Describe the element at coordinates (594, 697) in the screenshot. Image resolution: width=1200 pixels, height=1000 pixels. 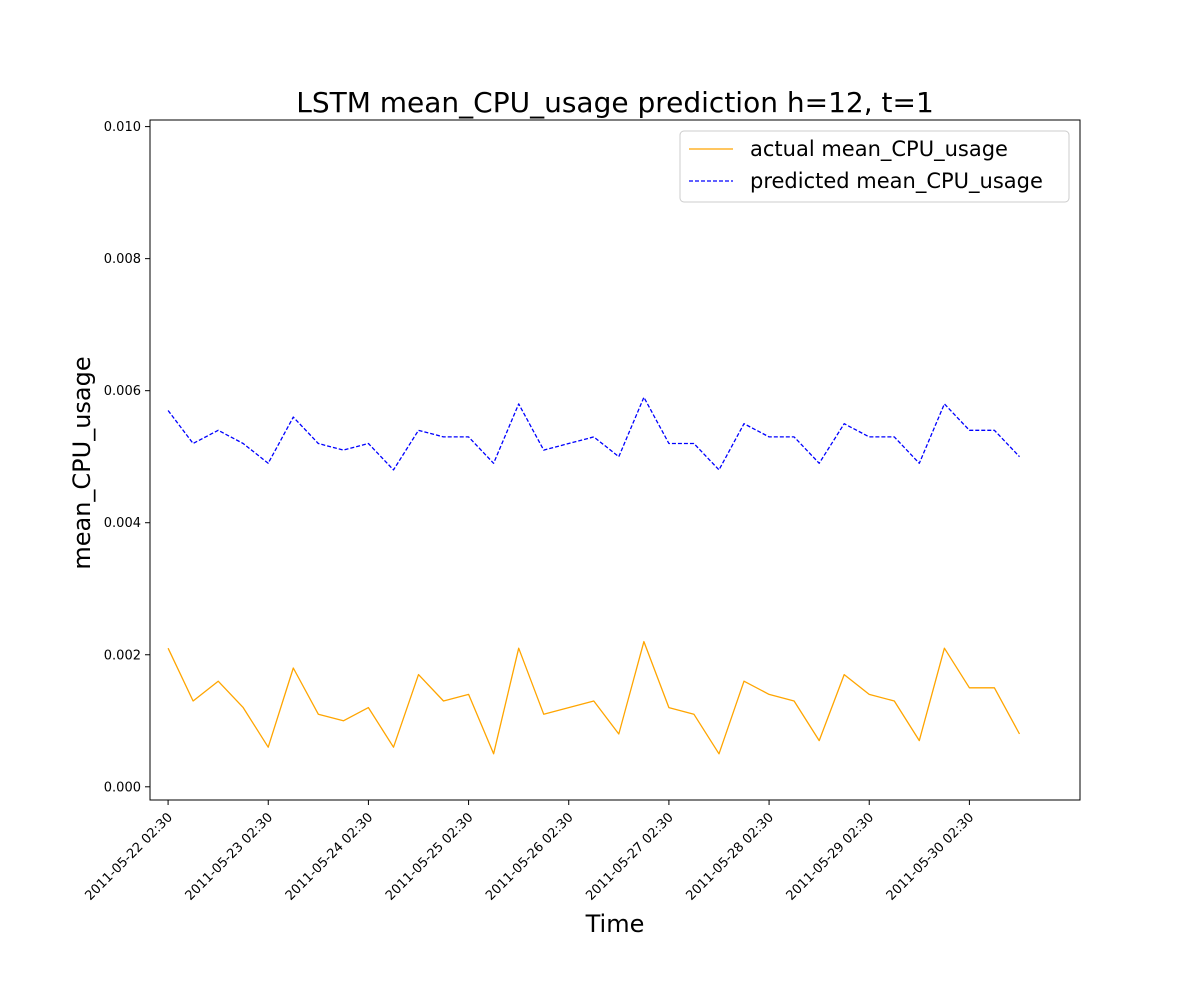
I see `series-line-actual` at that location.